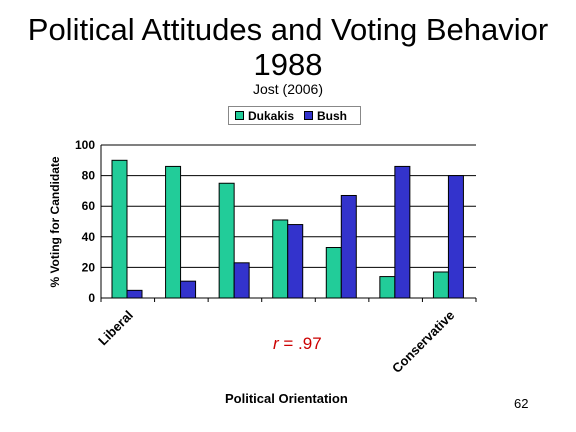 The width and height of the screenshot is (576, 432). Describe the element at coordinates (521, 403) in the screenshot. I see `page-number: 62` at that location.